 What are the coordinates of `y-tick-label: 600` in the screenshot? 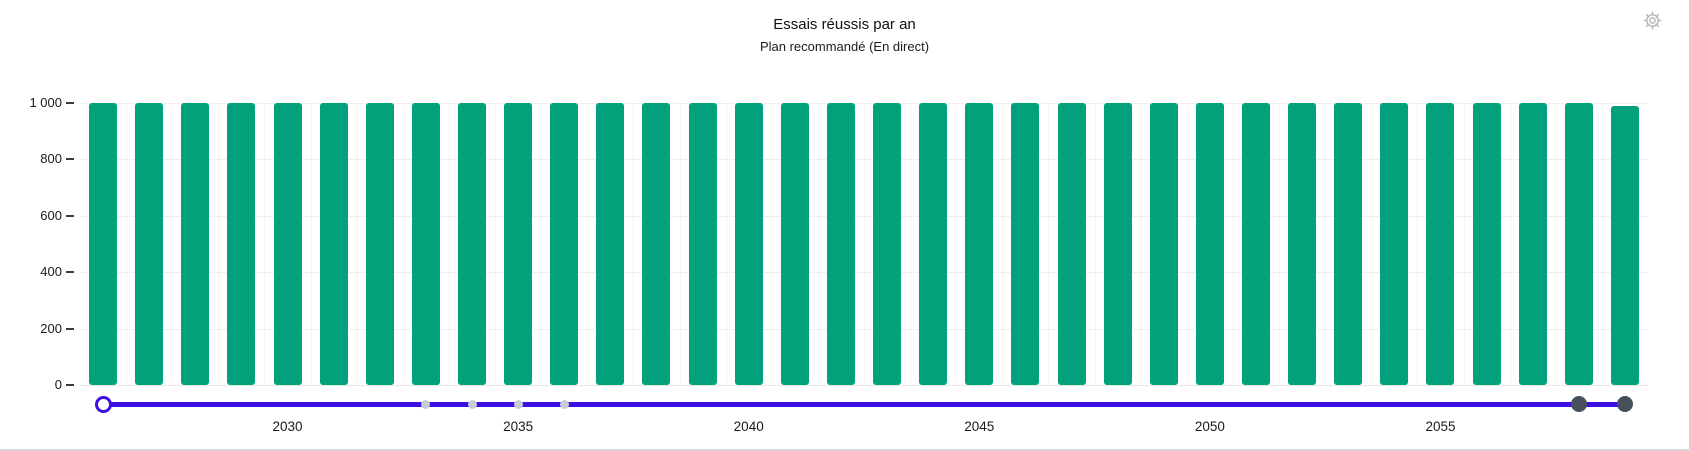 It's located at (51, 215).